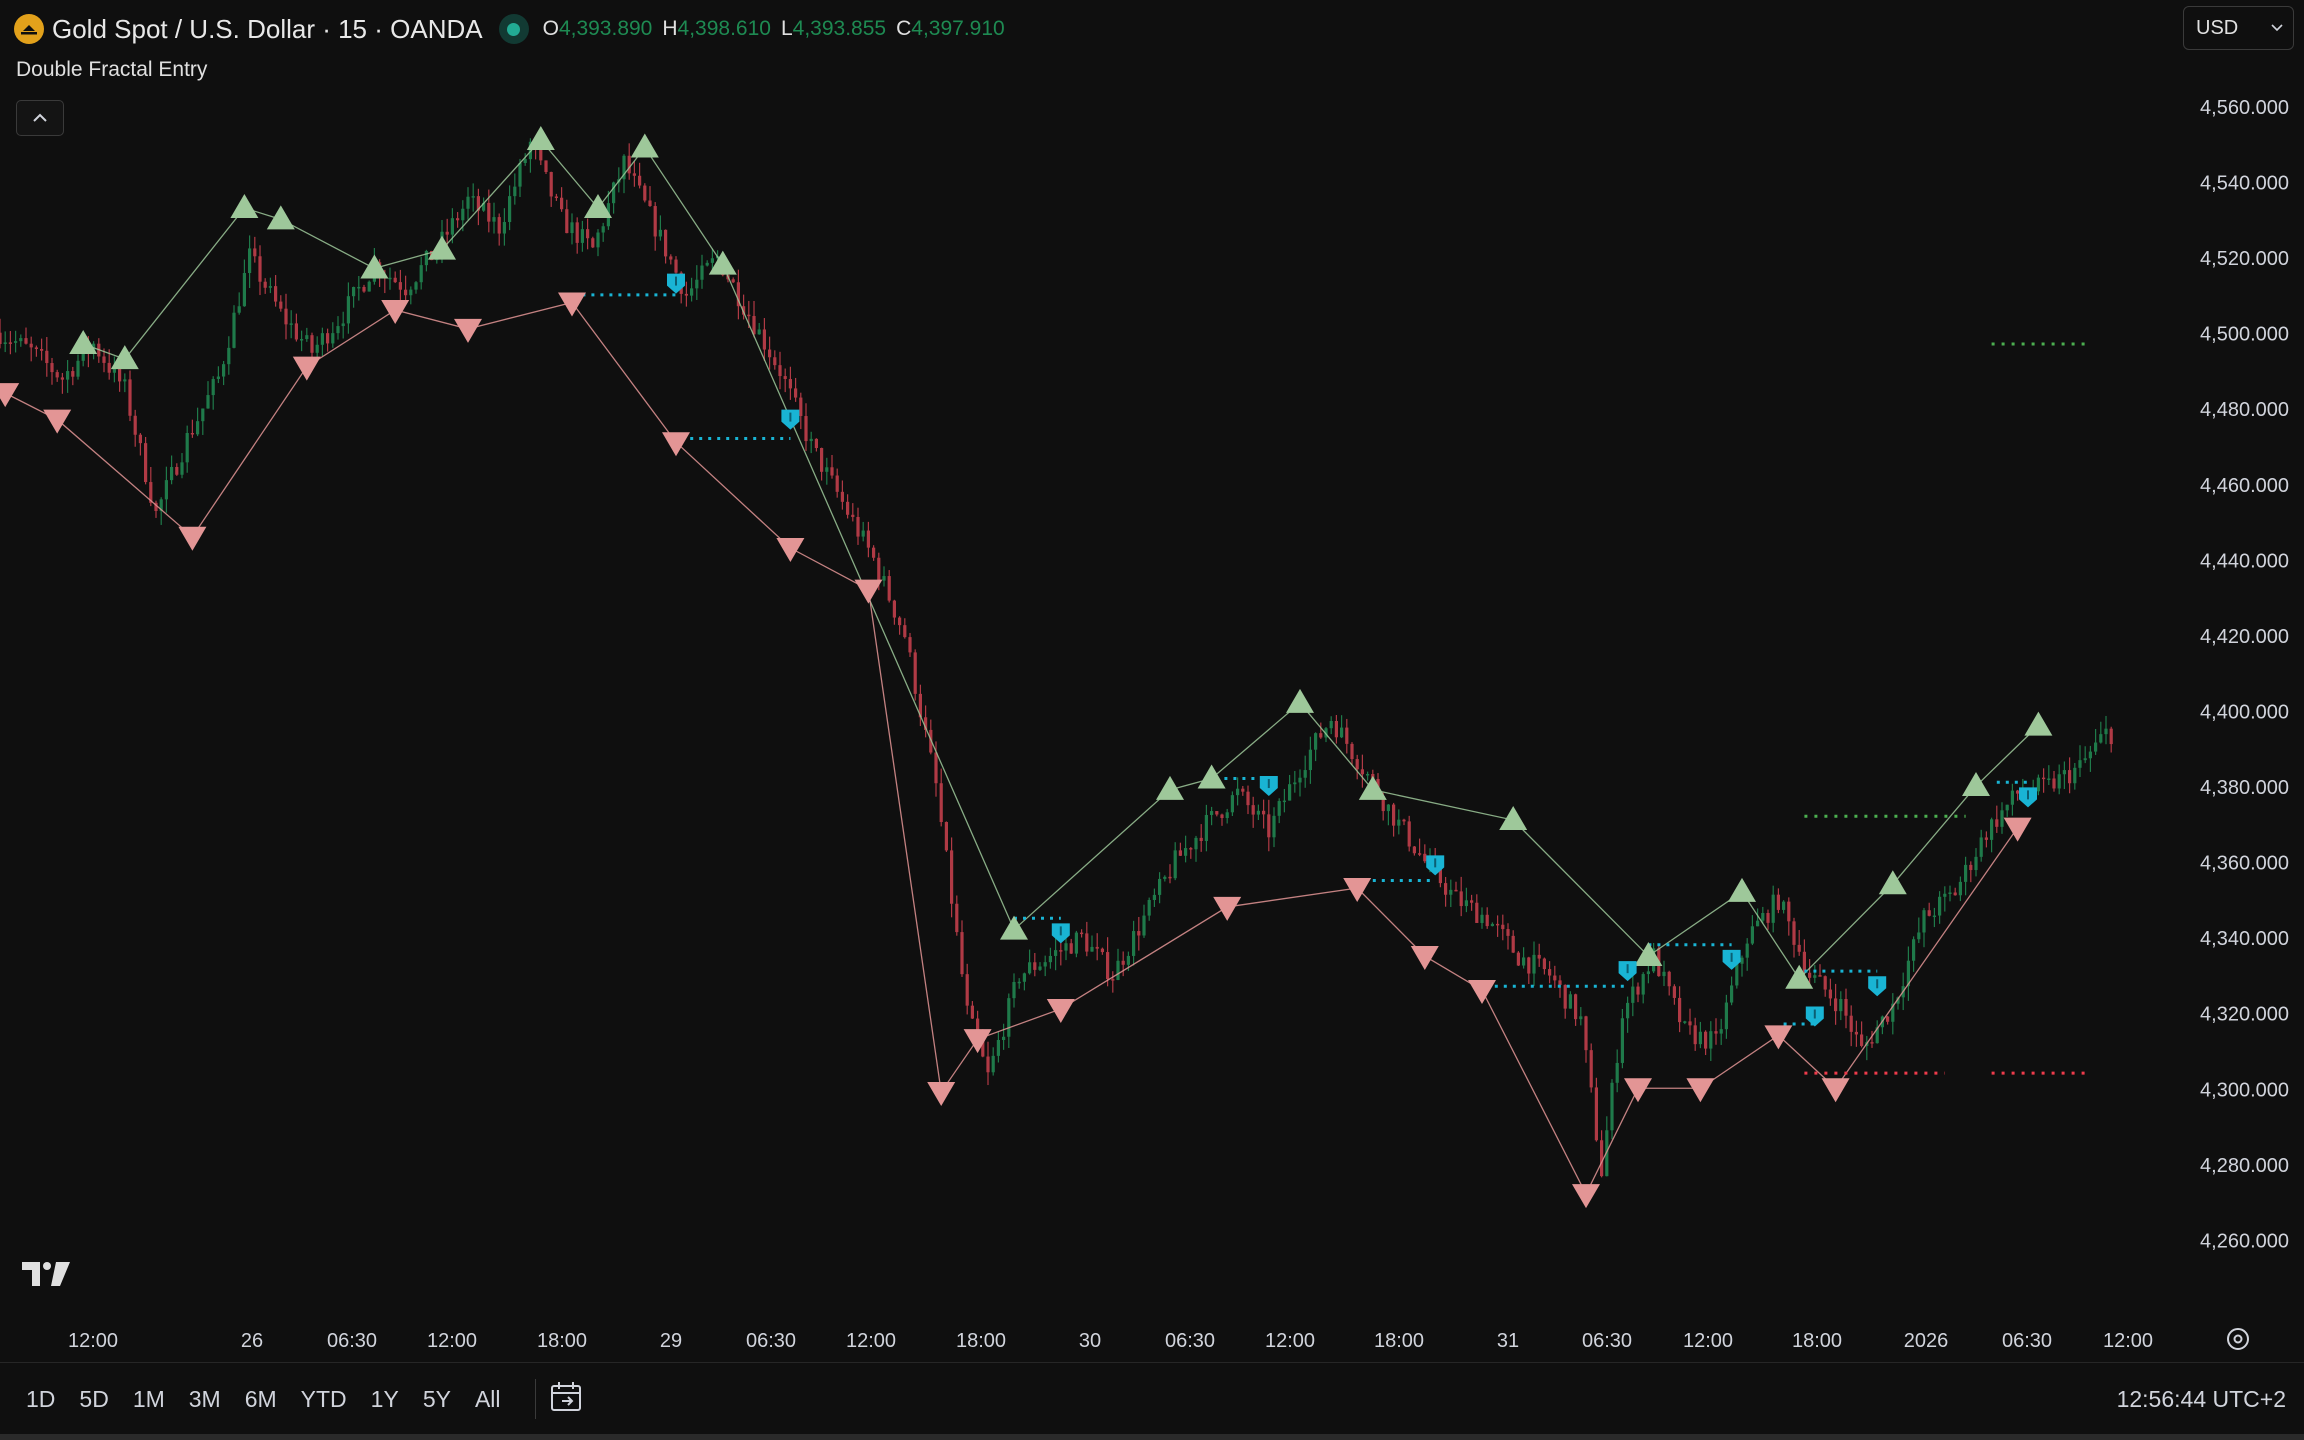 Image resolution: width=2304 pixels, height=1440 pixels. What do you see at coordinates (267, 28) in the screenshot?
I see `symbol-title: Gold Spot / U.S. Dollar · 15 · OANDA` at bounding box center [267, 28].